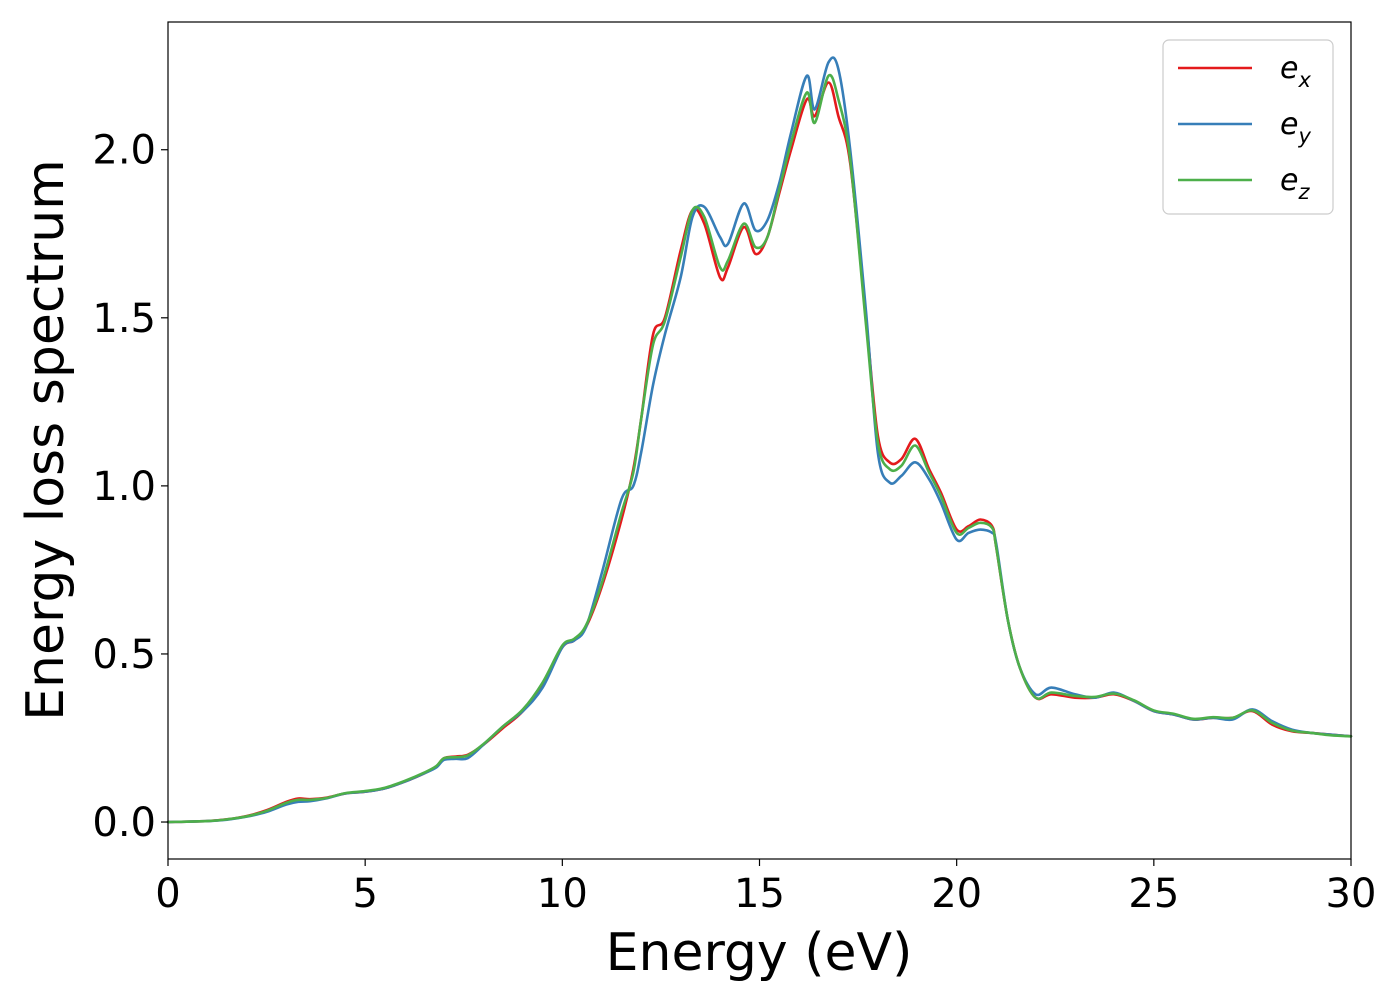 This screenshot has height=1000, width=1400. What do you see at coordinates (124, 823) in the screenshot?
I see `y-tick-label: 0.0` at bounding box center [124, 823].